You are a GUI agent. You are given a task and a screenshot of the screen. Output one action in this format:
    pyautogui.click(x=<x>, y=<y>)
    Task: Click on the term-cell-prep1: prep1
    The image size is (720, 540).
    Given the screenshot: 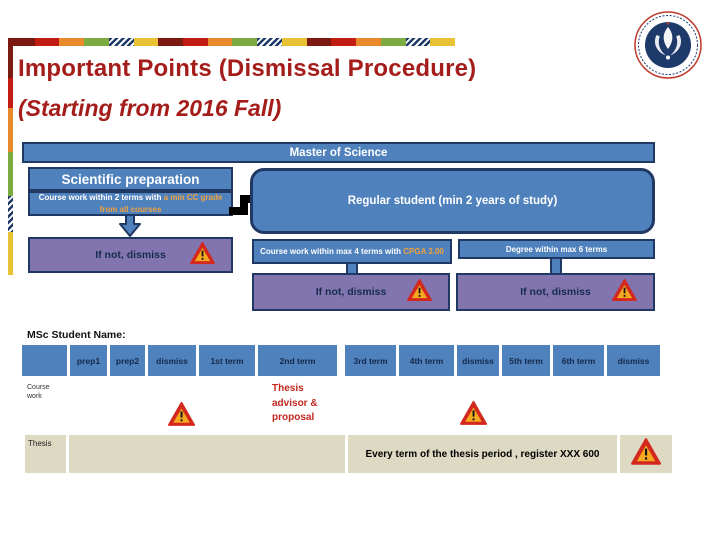 What is the action you would take?
    pyautogui.click(x=88, y=360)
    